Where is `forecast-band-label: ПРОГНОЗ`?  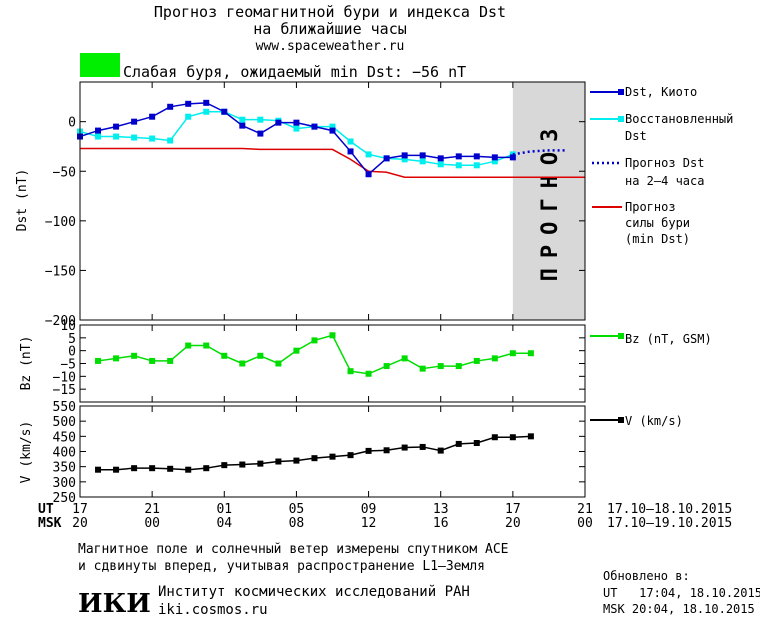 forecast-band-label: ПРОГНОЗ is located at coordinates (550, 200).